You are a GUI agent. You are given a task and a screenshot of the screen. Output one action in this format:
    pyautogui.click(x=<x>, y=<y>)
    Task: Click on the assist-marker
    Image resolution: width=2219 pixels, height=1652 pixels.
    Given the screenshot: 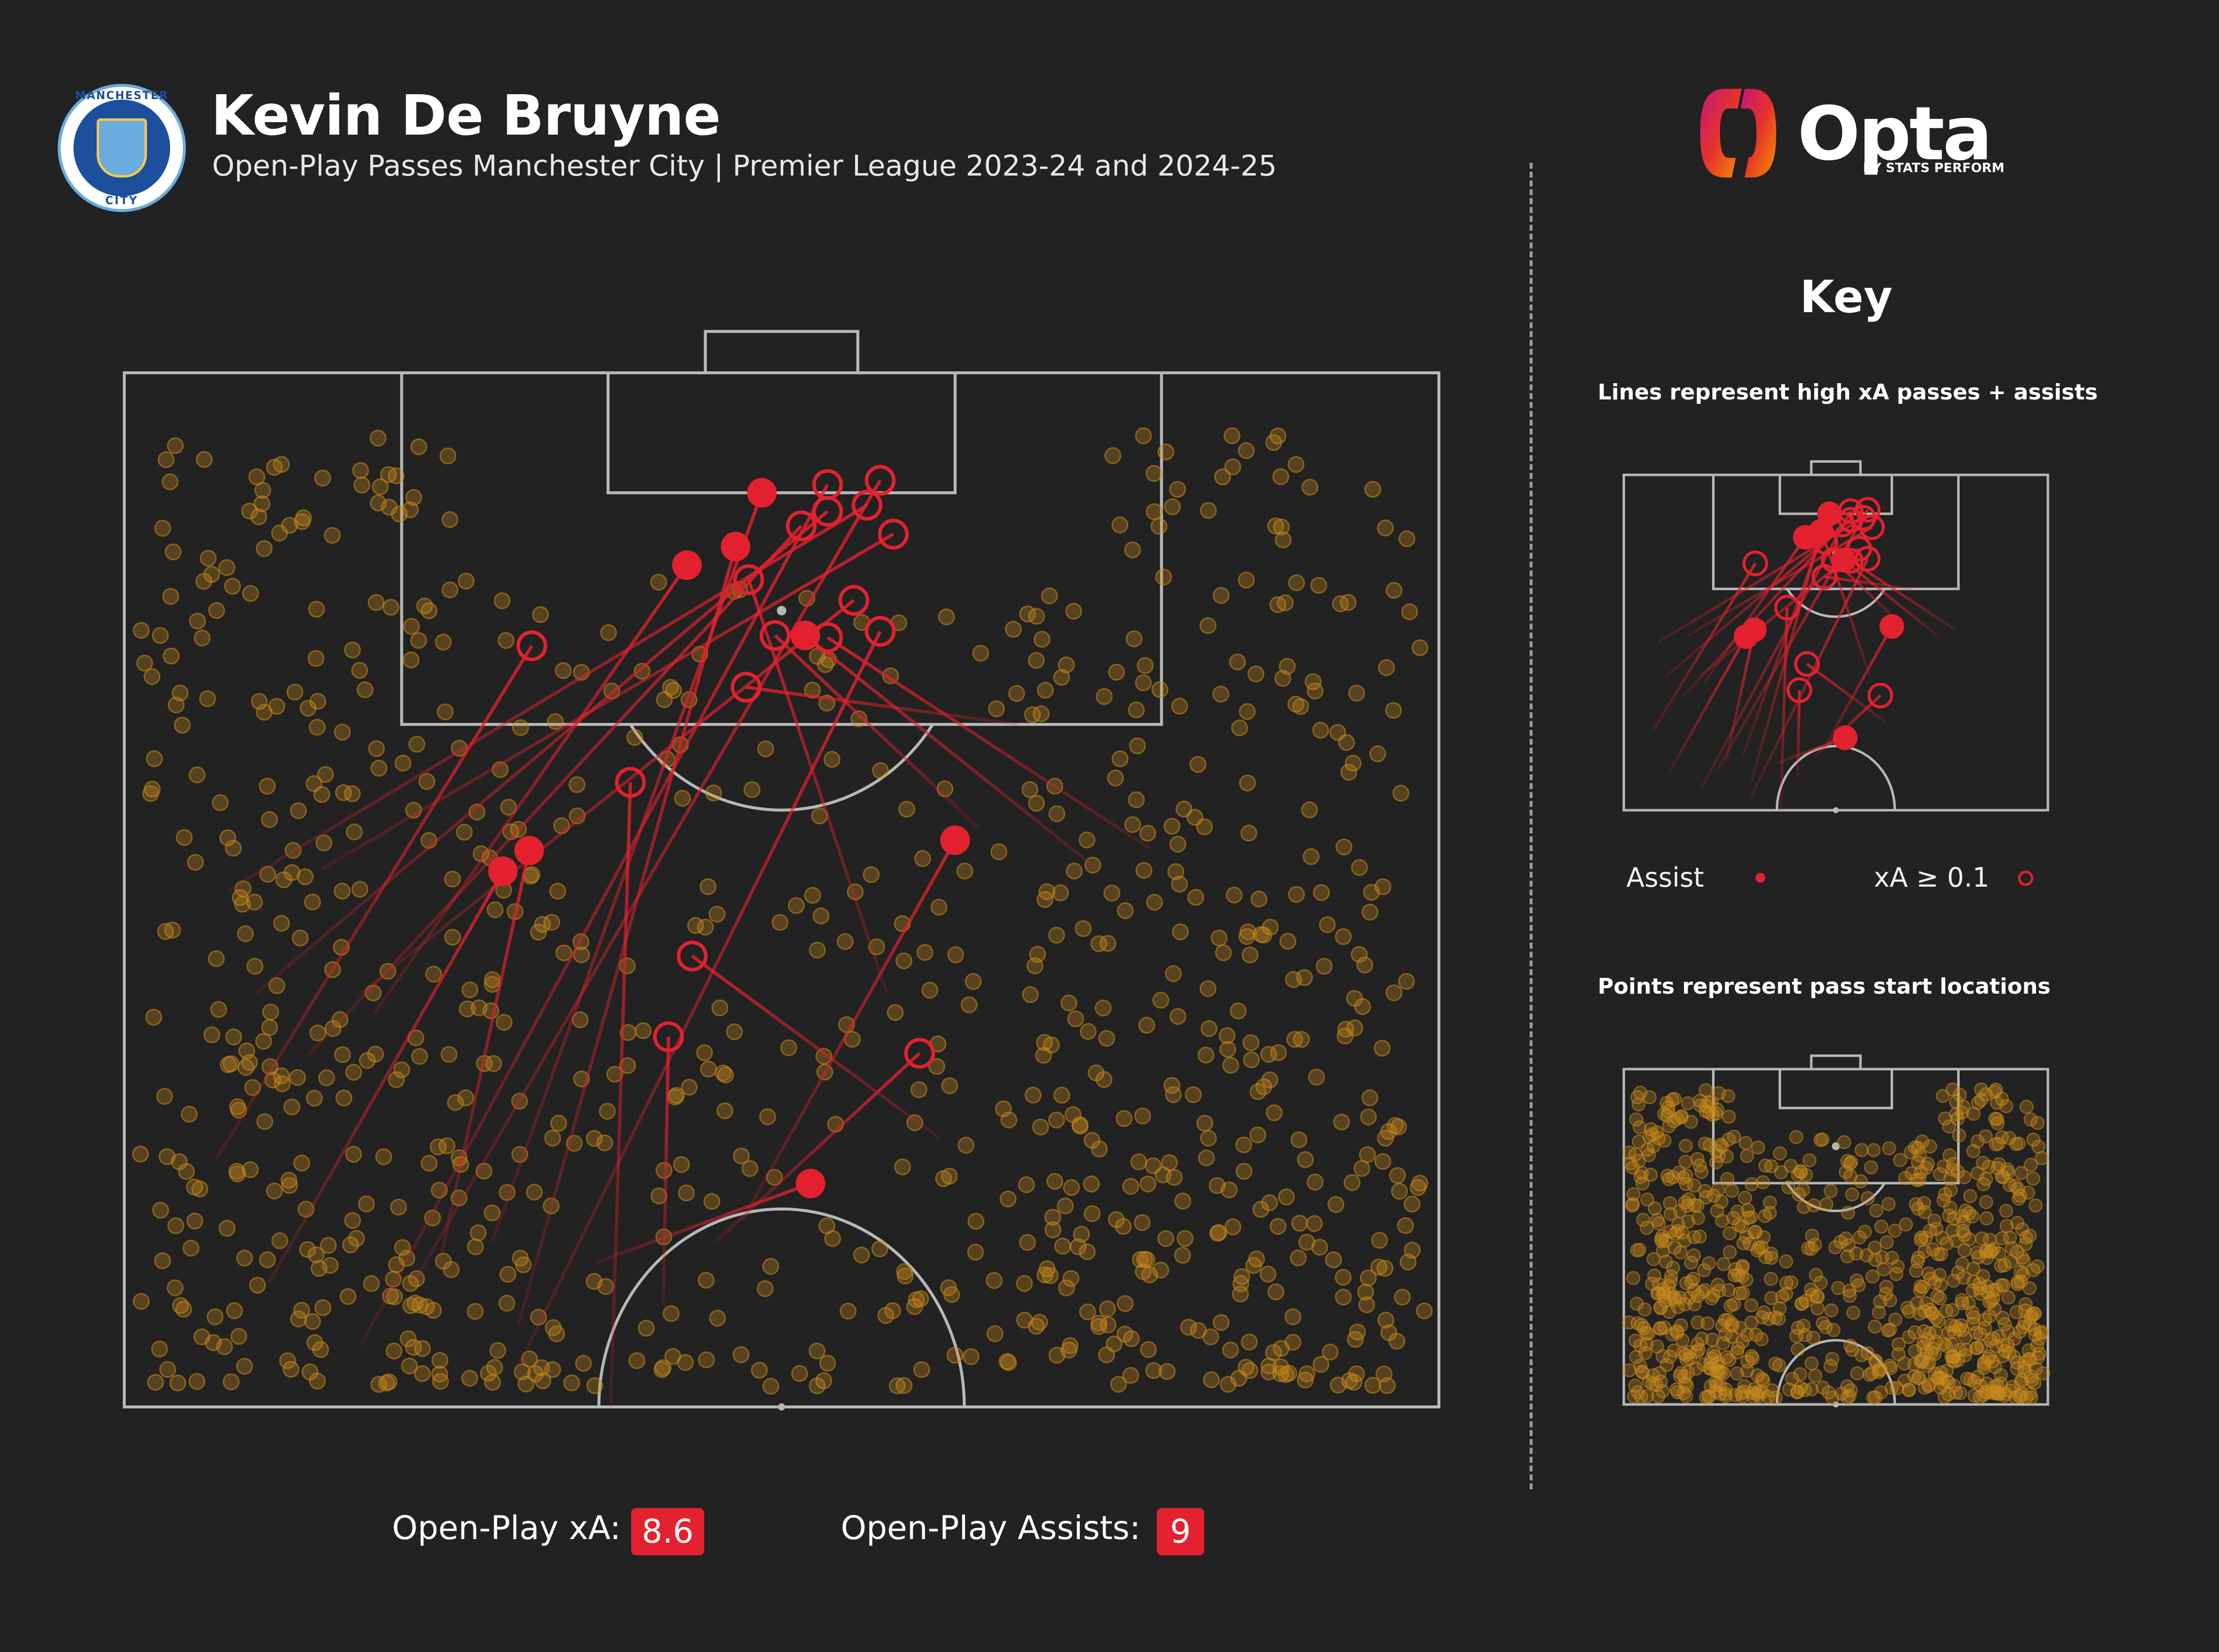 What is the action you would take?
    pyautogui.click(x=735, y=547)
    